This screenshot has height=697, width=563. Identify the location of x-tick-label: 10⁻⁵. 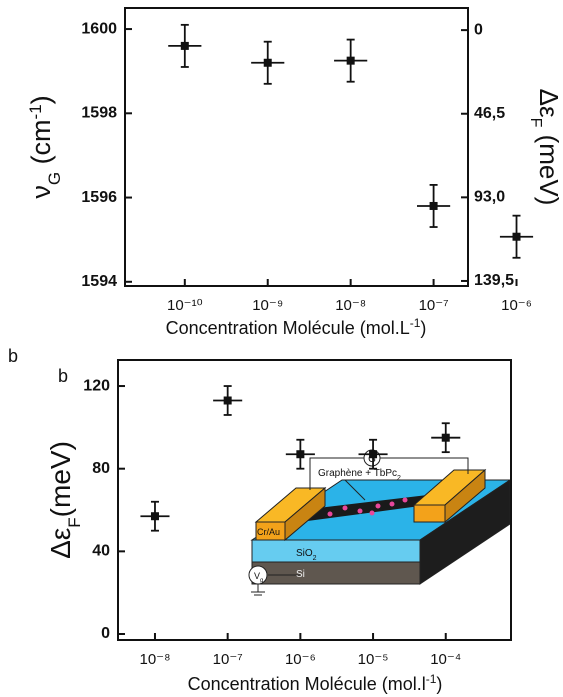
(373, 659).